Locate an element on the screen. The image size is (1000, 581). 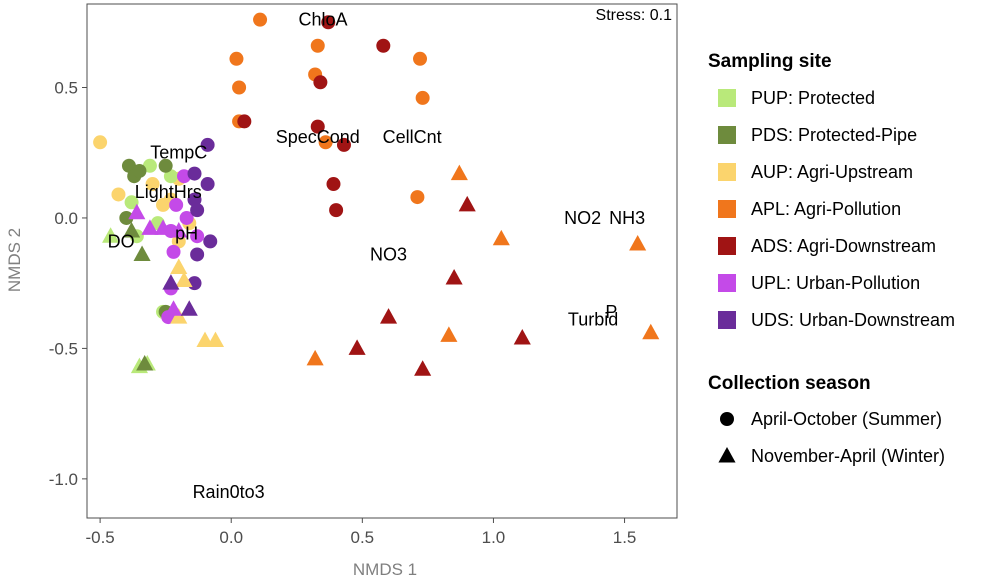
variable-label: NO3 is located at coordinates (388, 254).